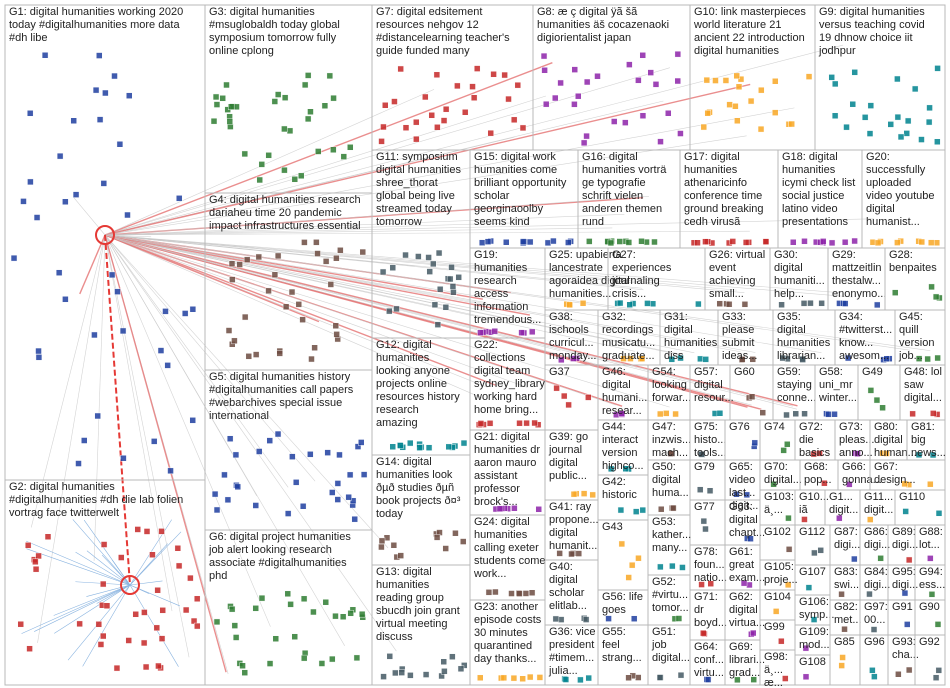 Image resolution: width=950 pixels, height=688 pixels. I want to click on group-label: latino video, so click(810, 209).